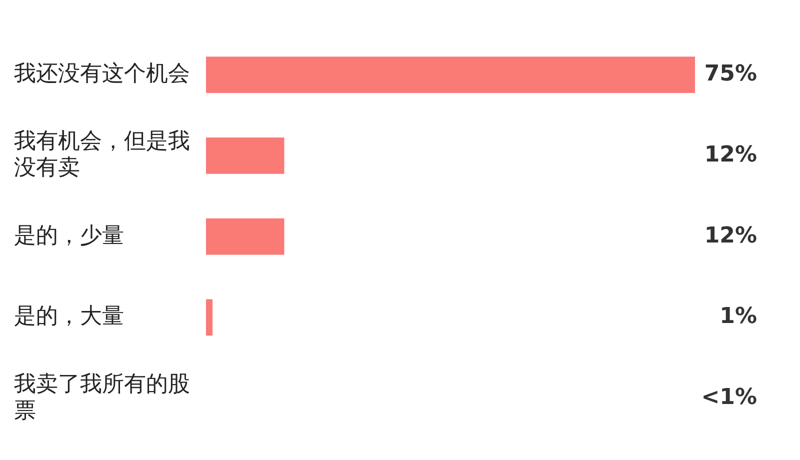  What do you see at coordinates (69, 317) in the screenshot?
I see `y-tick-label: 是的，大量` at bounding box center [69, 317].